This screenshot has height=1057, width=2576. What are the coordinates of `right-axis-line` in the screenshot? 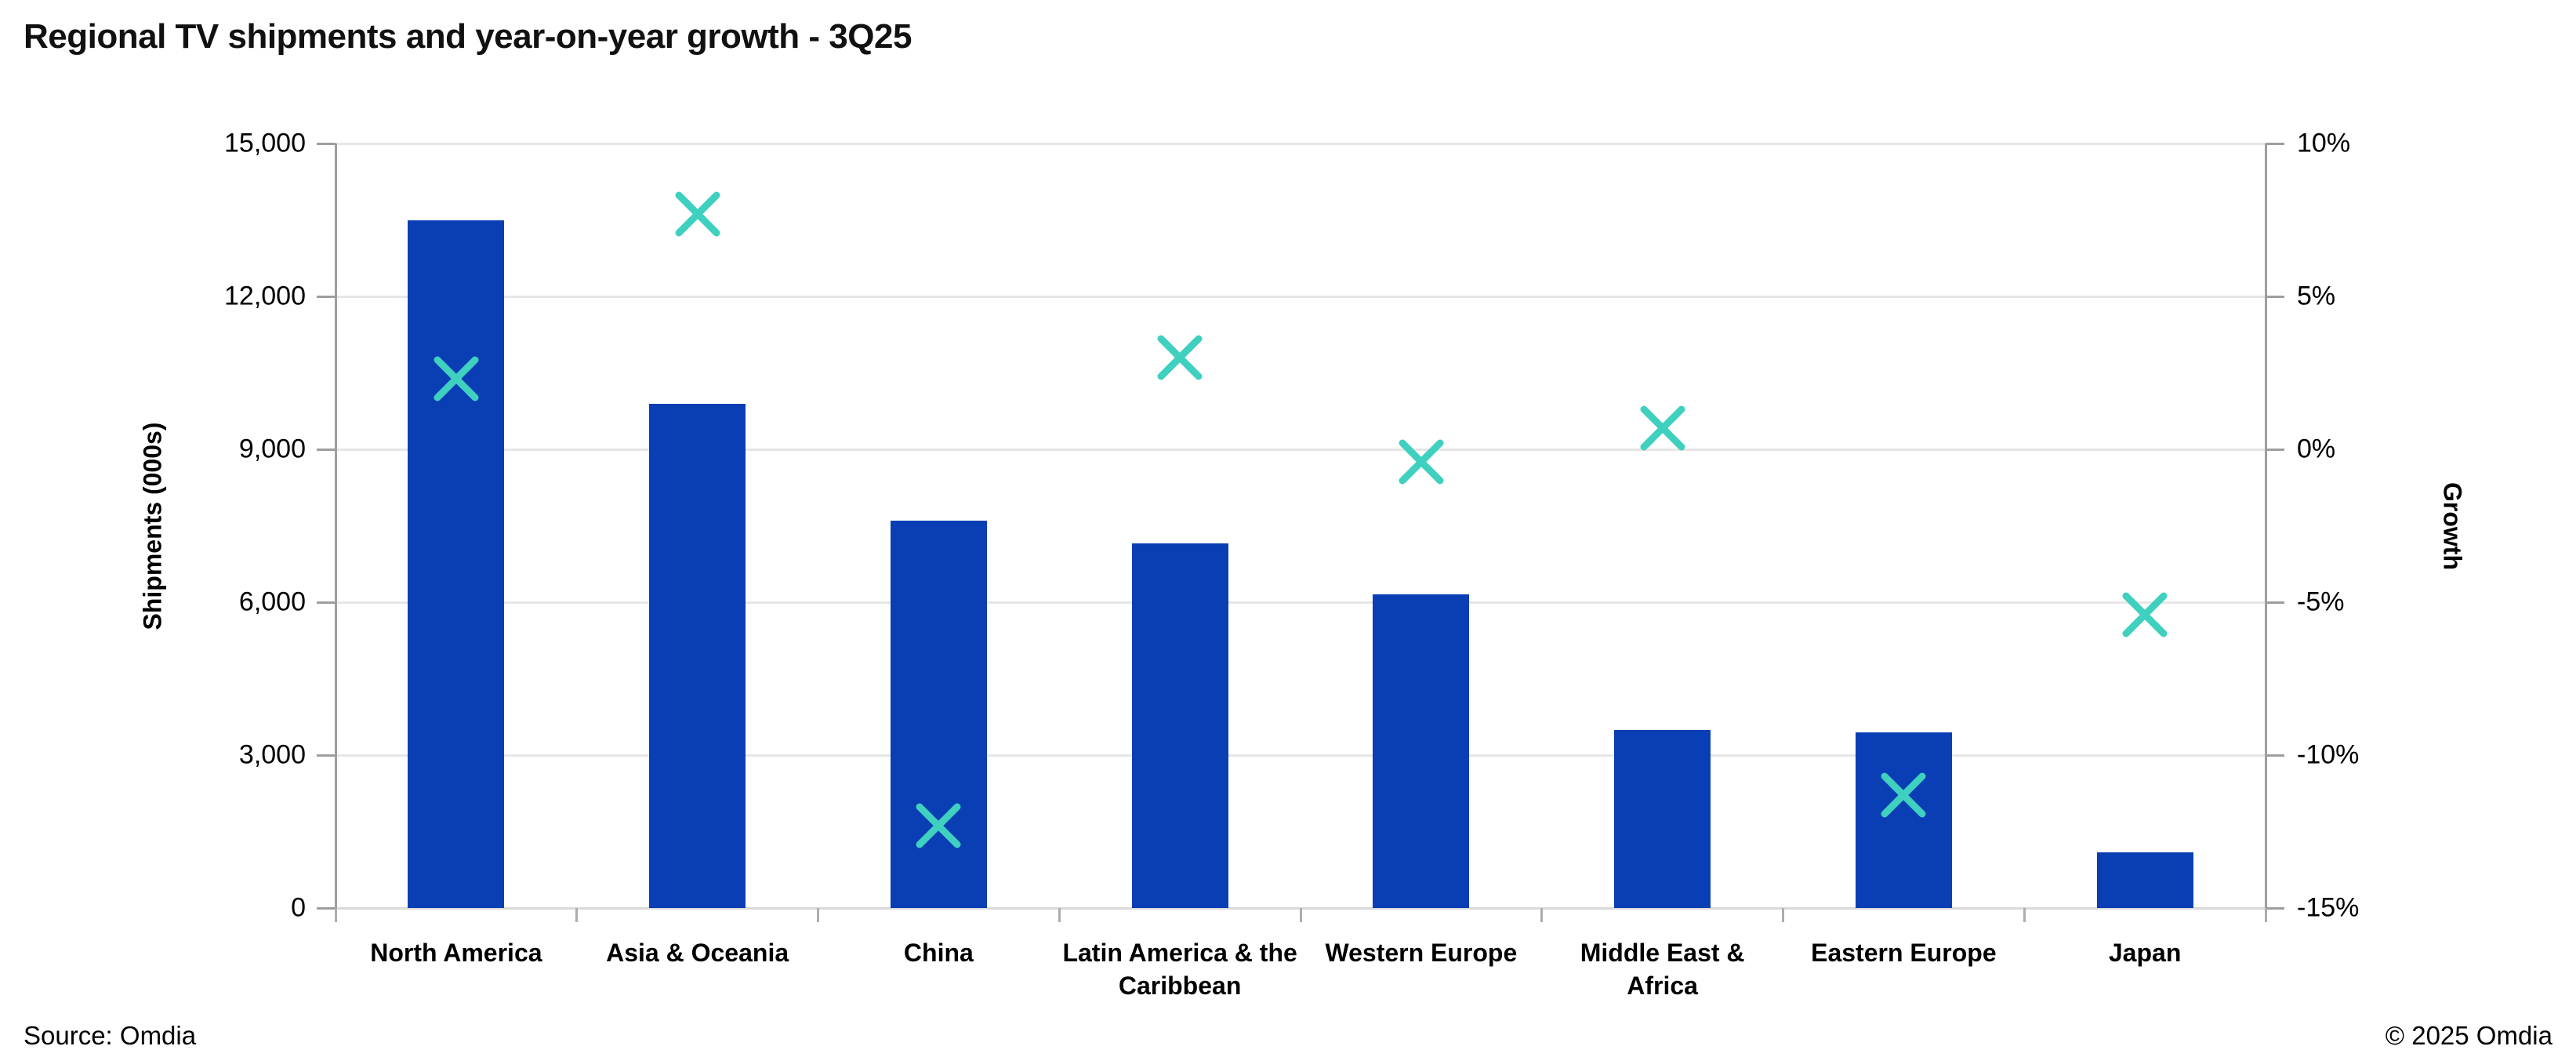 It's located at (2266, 532).